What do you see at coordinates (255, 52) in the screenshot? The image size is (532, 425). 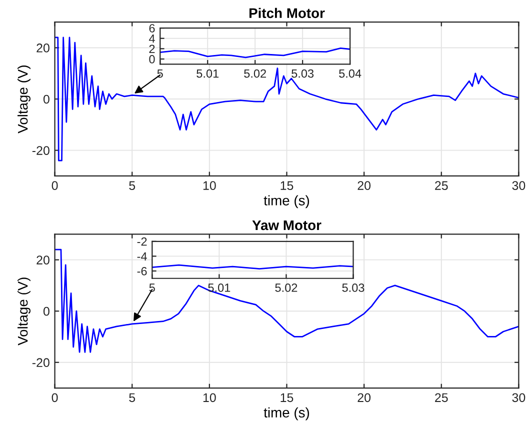 I see `line-series` at bounding box center [255, 52].